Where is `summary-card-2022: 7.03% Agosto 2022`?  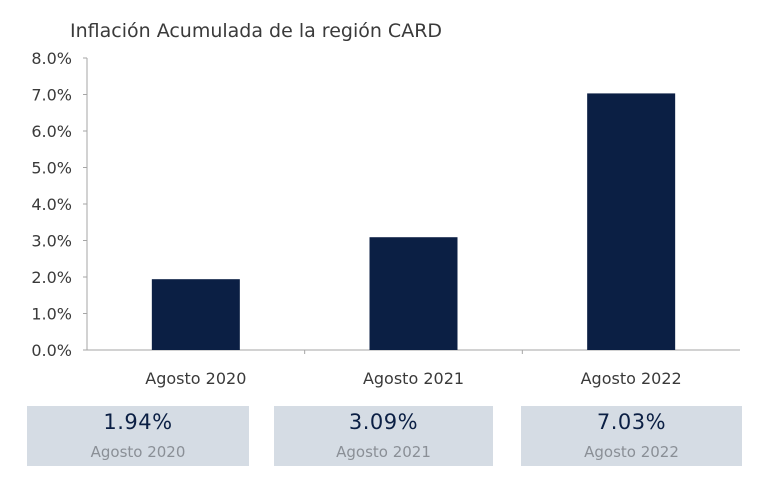
summary-card-2022: 7.03% Agosto 2022 is located at coordinates (631, 436).